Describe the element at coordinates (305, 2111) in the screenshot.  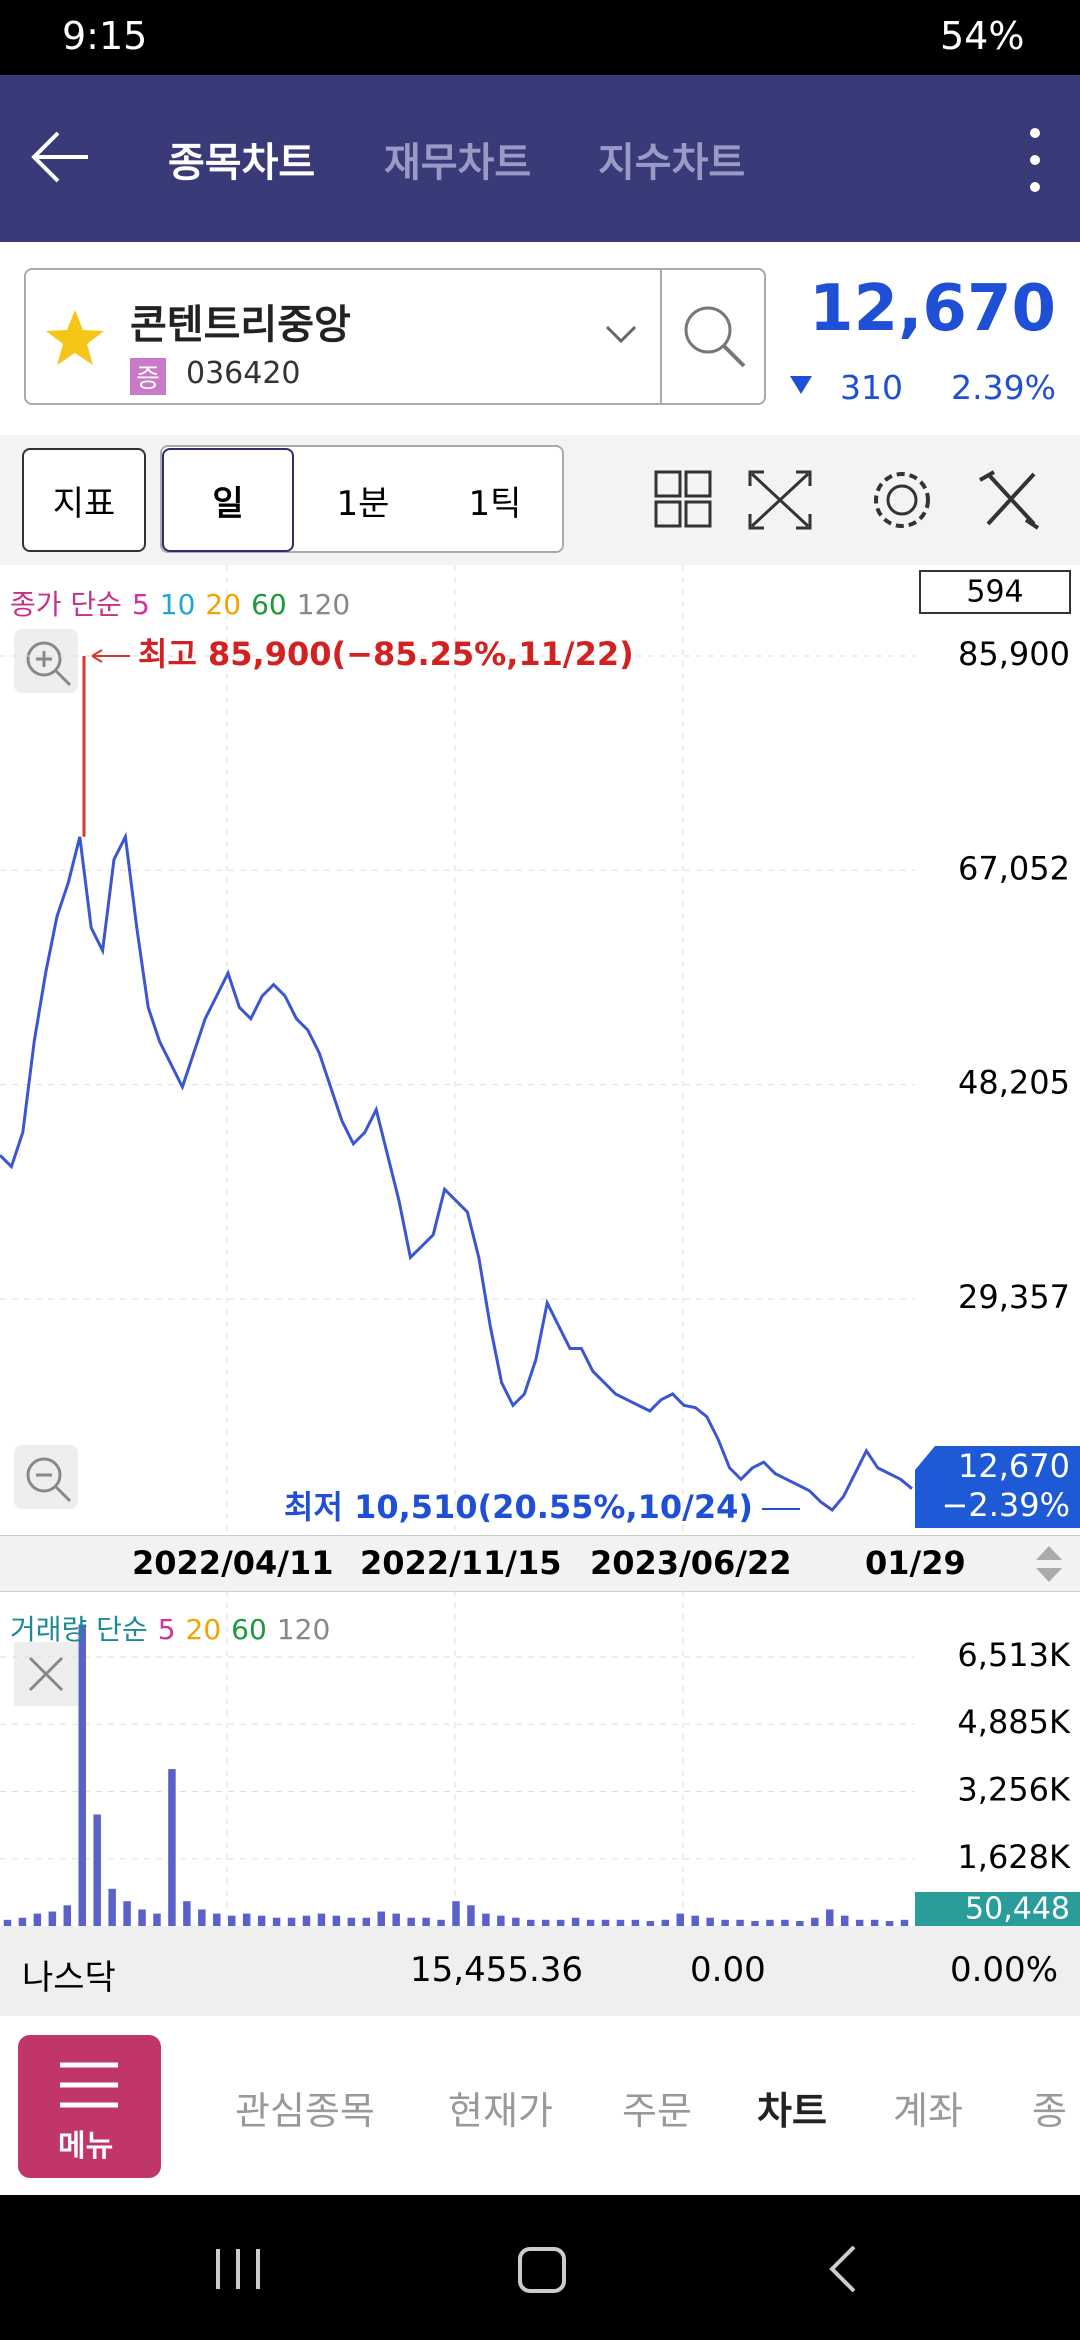
I see `nav-tab: 관심종목` at that location.